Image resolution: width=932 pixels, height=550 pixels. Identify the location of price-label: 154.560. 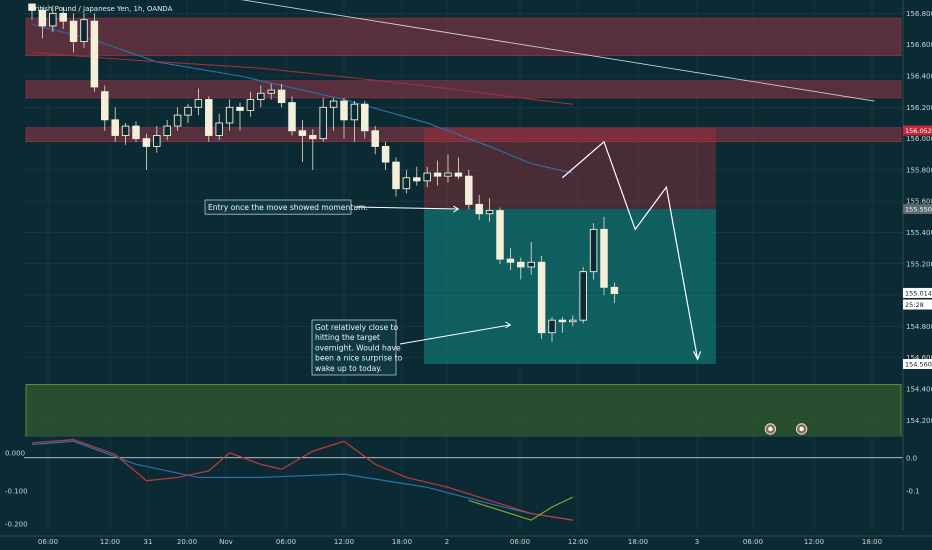
(918, 365).